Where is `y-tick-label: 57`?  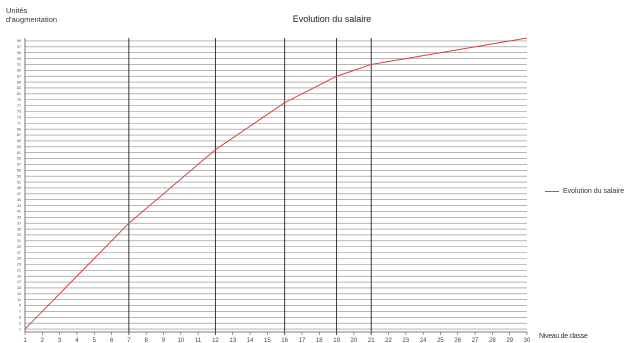
y-tick-label: 57 is located at coordinates (19, 165).